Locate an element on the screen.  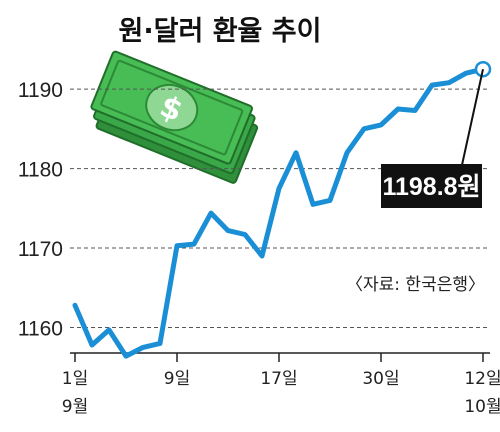
x-tick-label: 30일 is located at coordinates (380, 379).